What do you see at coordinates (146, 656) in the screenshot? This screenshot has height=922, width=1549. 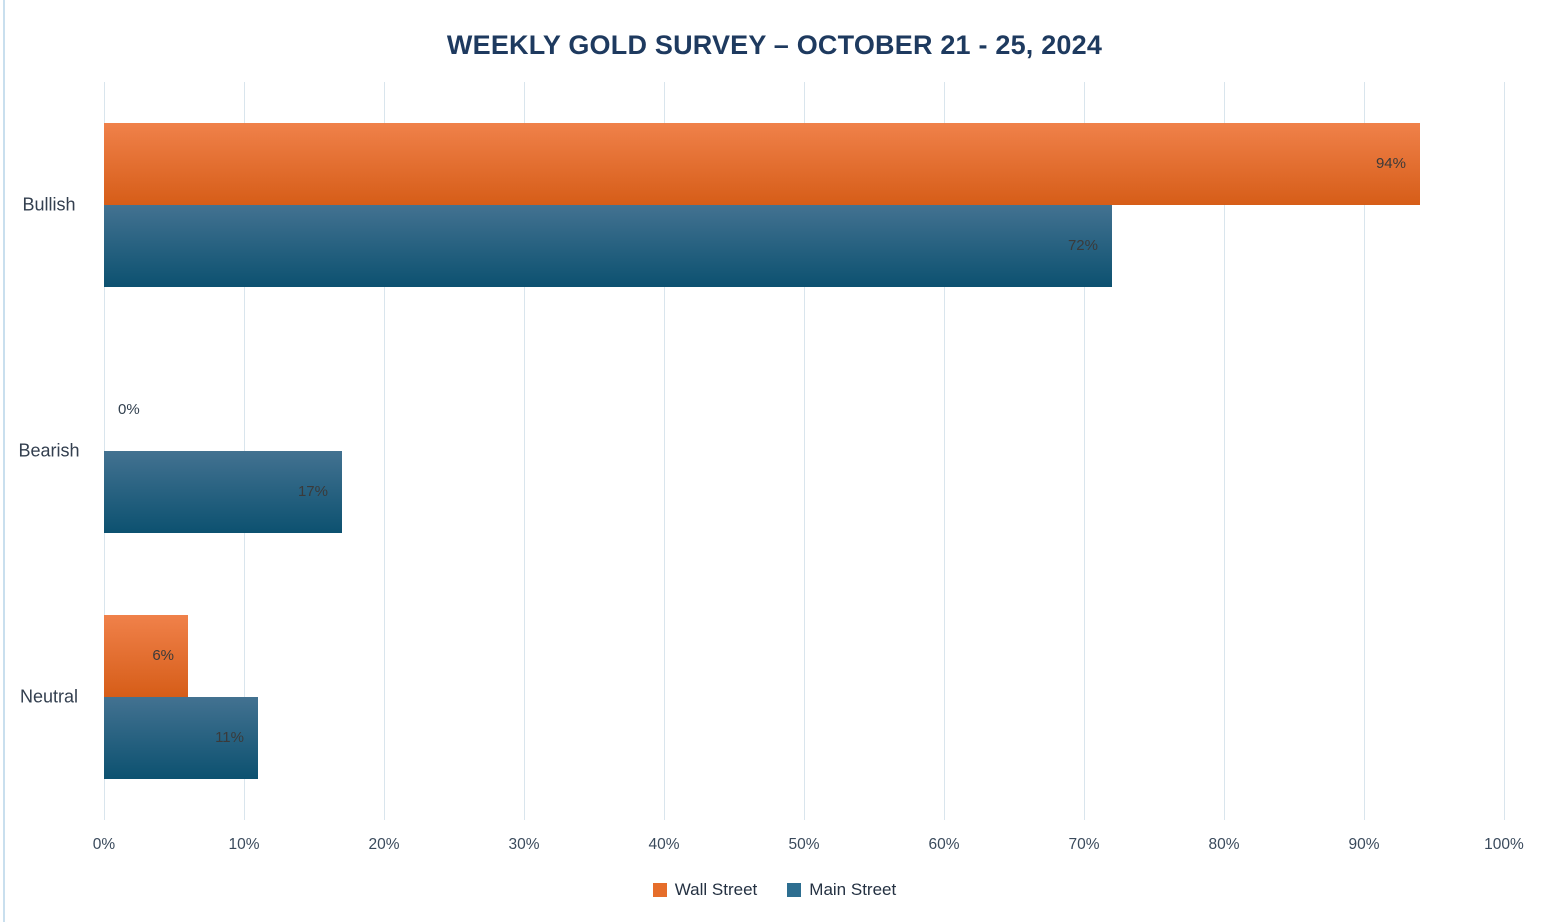 I see `bar-wall-street-neutral` at bounding box center [146, 656].